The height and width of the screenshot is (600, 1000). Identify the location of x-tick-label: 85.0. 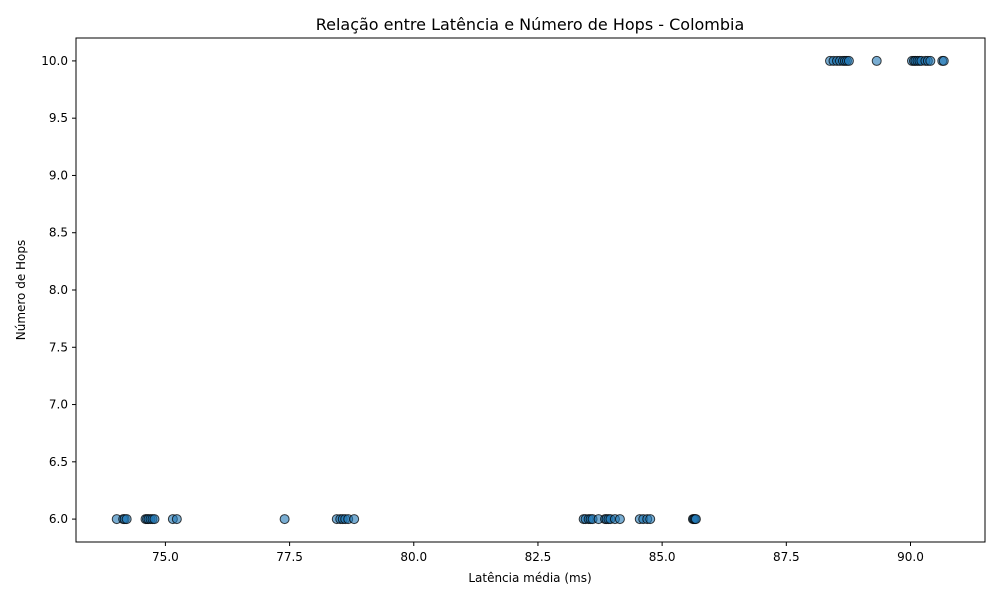
(662, 557).